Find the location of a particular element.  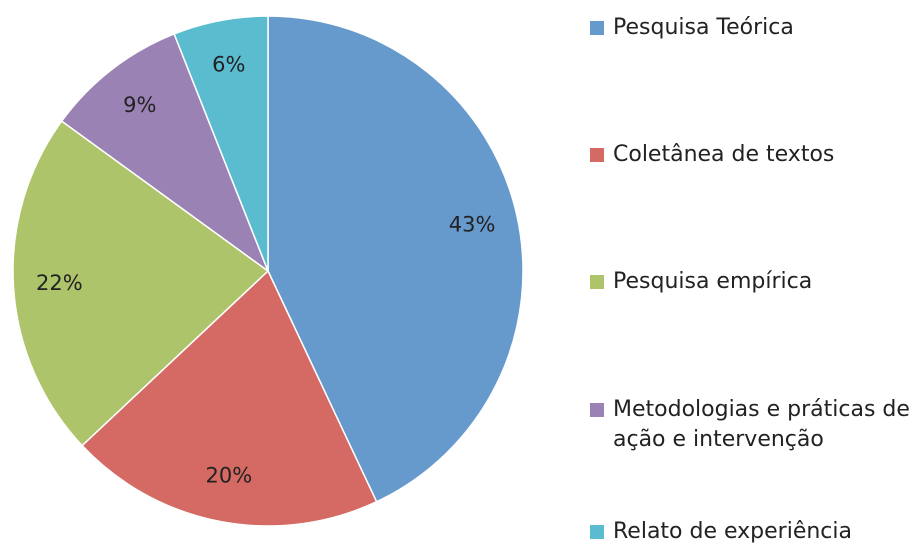

legend-label: Relato de experiência is located at coordinates (732, 531).